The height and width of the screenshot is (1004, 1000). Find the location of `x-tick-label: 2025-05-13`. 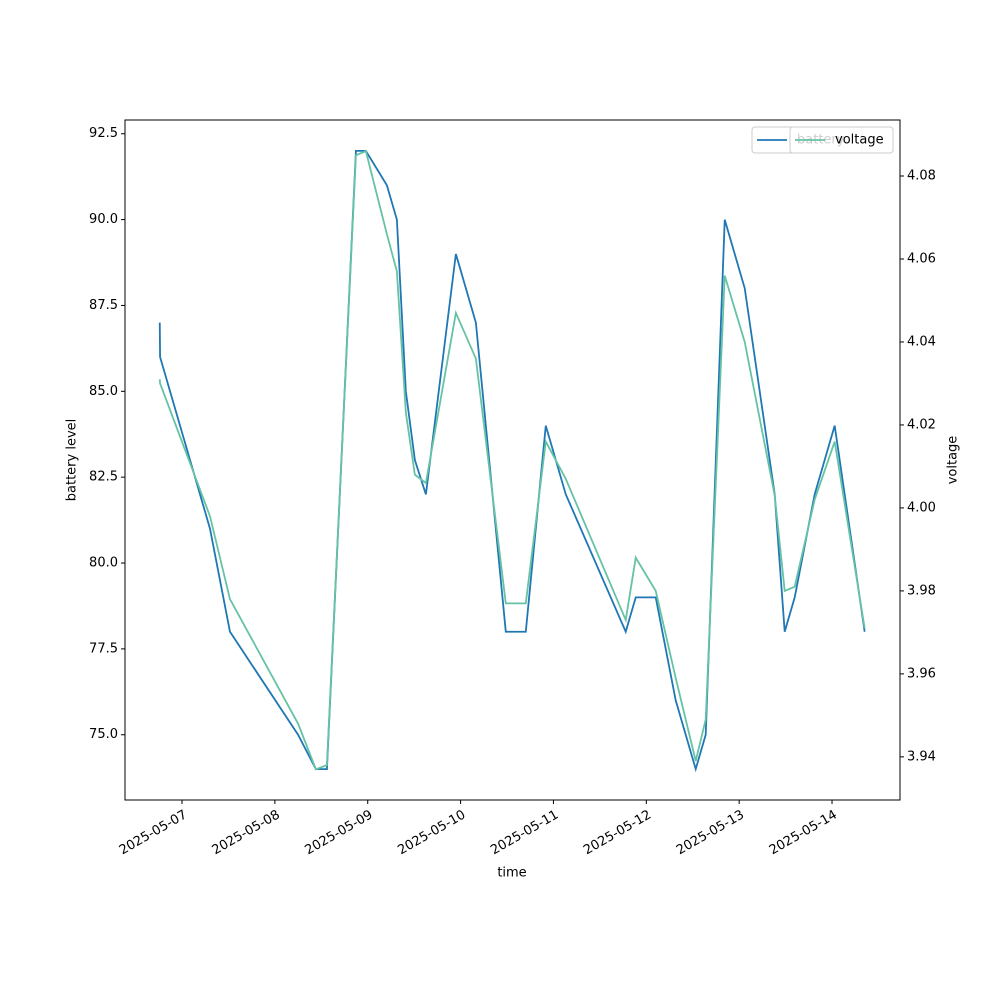

x-tick-label: 2025-05-13 is located at coordinates (710, 833).